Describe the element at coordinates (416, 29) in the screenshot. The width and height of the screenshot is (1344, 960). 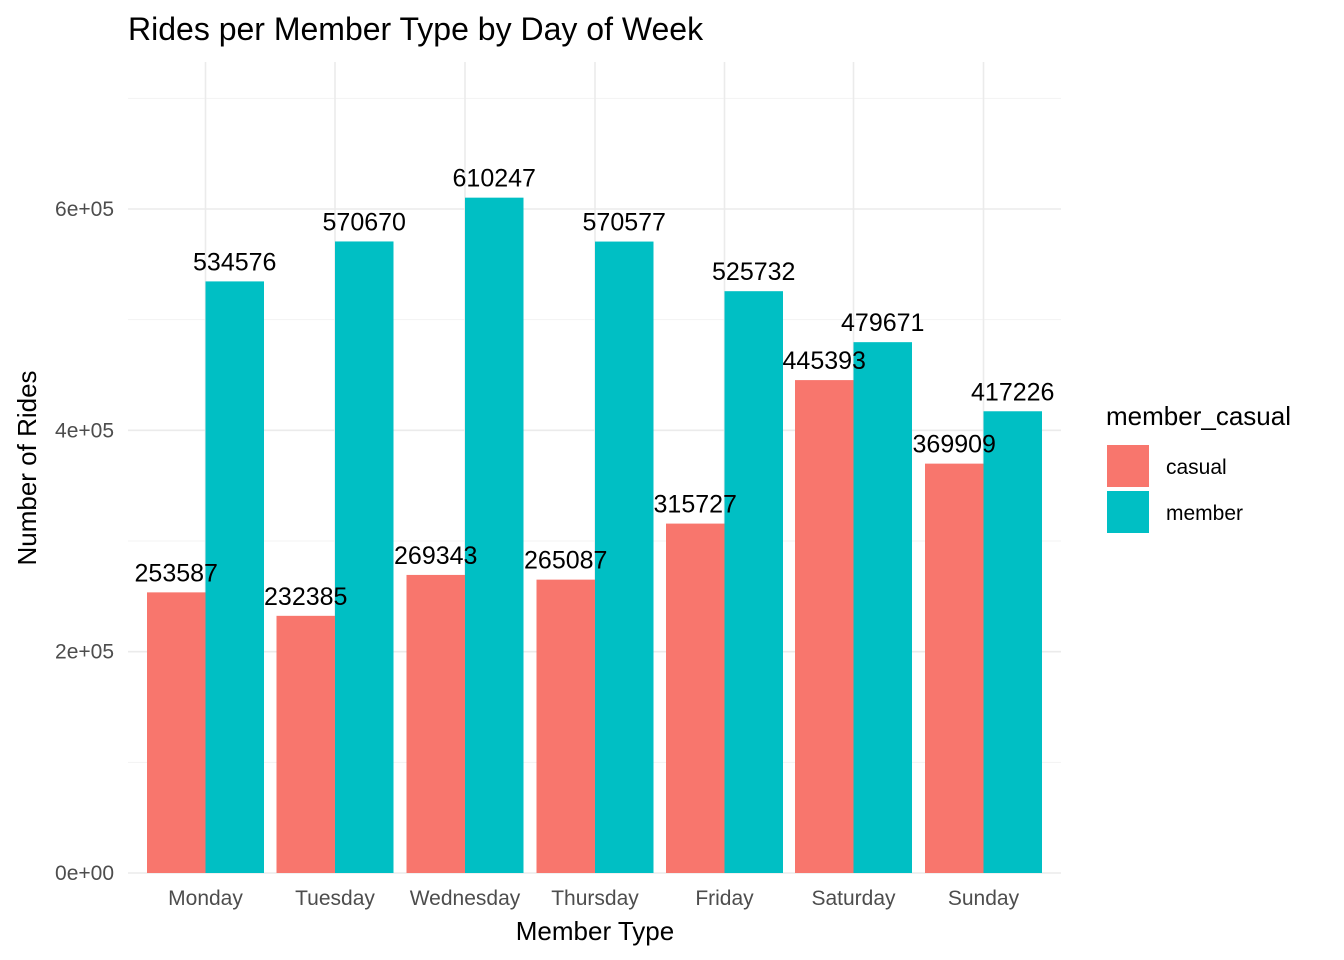
I see `chart-title: Rides per Member Type by Day of Week` at that location.